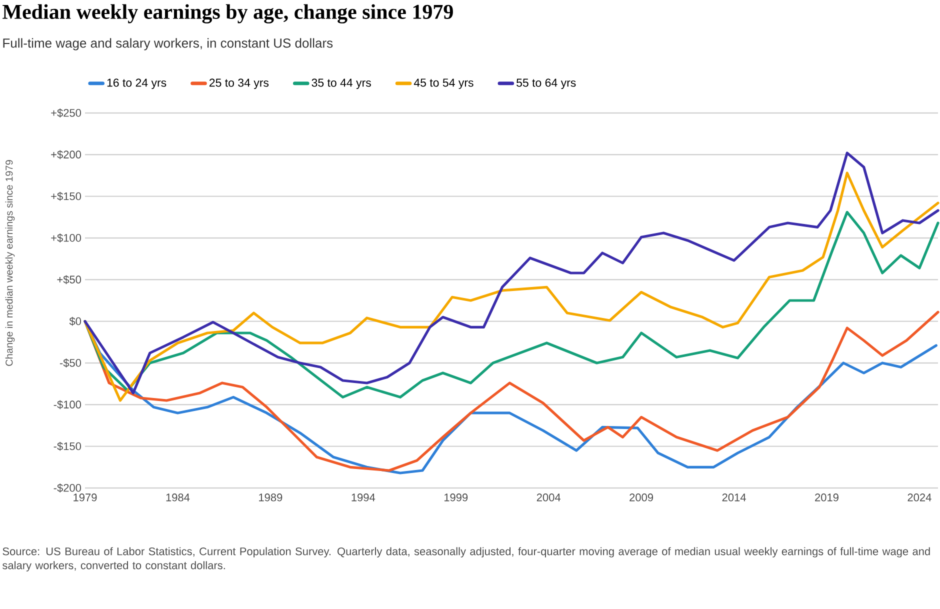 The width and height of the screenshot is (940, 609). What do you see at coordinates (548, 498) in the screenshot?
I see `x-tick-label: 2004` at bounding box center [548, 498].